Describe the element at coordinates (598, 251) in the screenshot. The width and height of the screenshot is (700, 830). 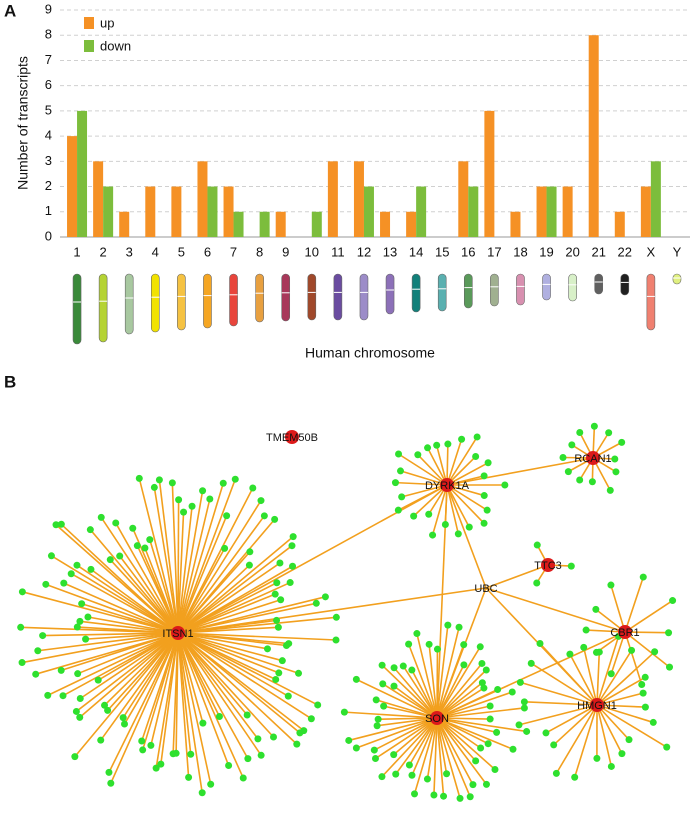
I see `x-tick-label: 21` at that location.